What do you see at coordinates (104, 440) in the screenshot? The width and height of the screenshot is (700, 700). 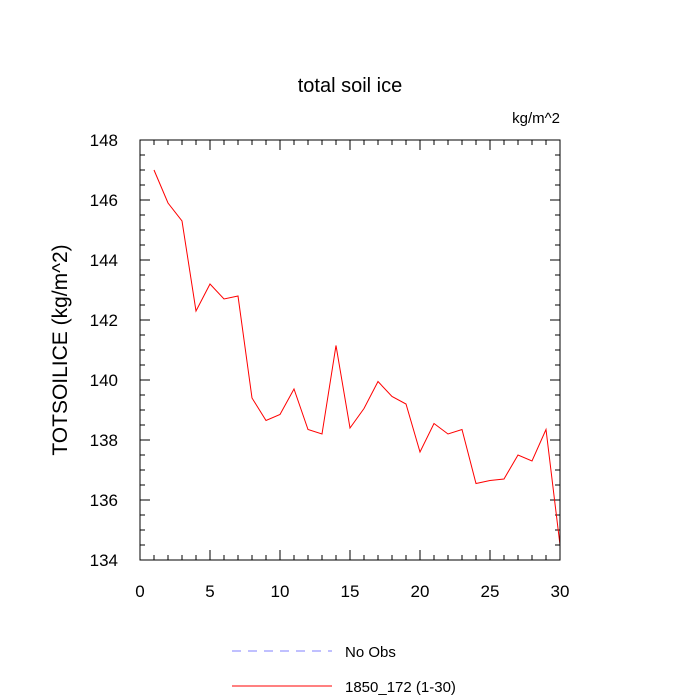 I see `y-tick-label: 138` at bounding box center [104, 440].